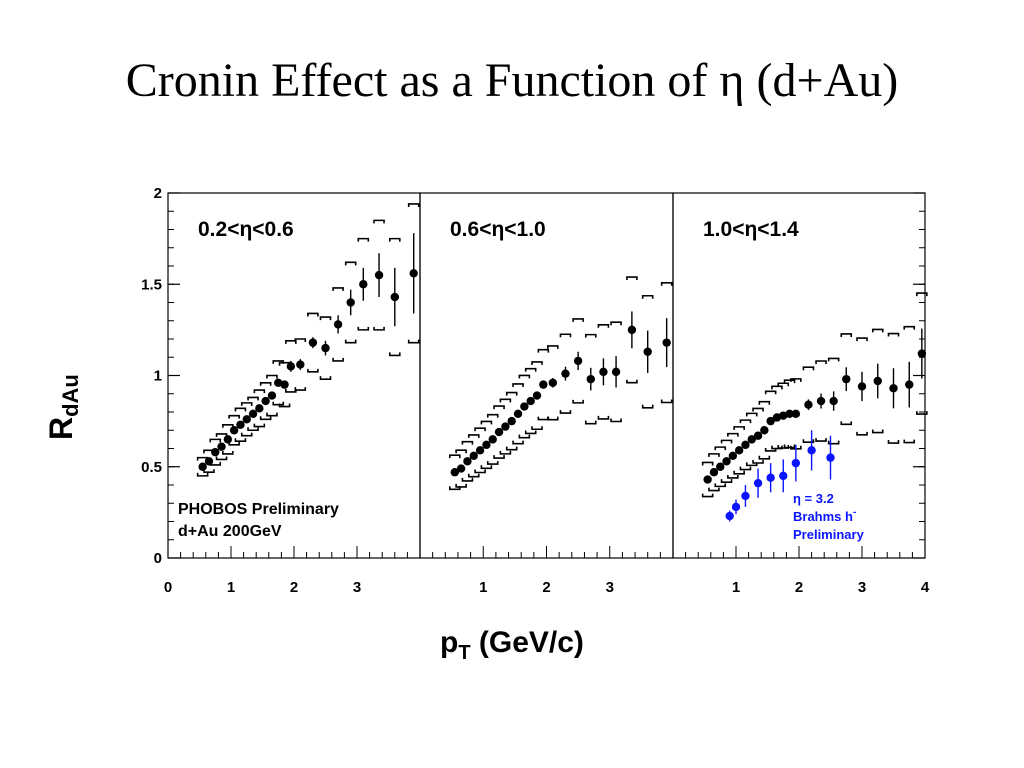 This screenshot has width=1024, height=768. Describe the element at coordinates (158, 376) in the screenshot. I see `y-tick-label: 1` at that location.